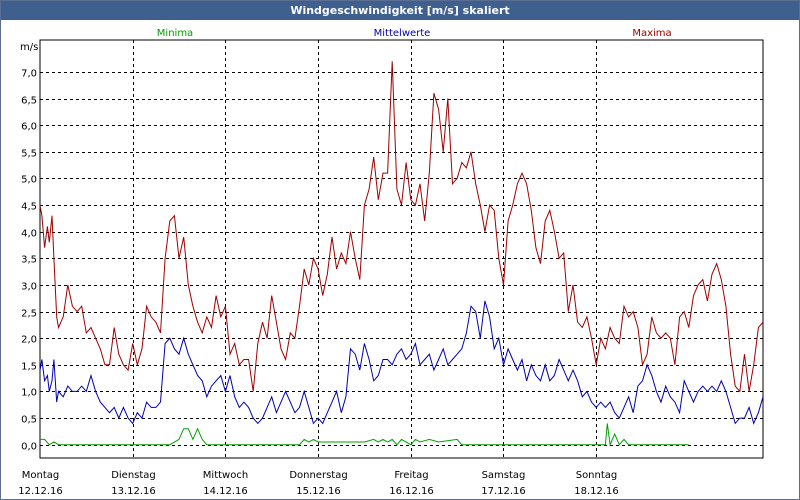 The image size is (800, 500). I want to click on legend-maxima: Maxima, so click(651, 33).